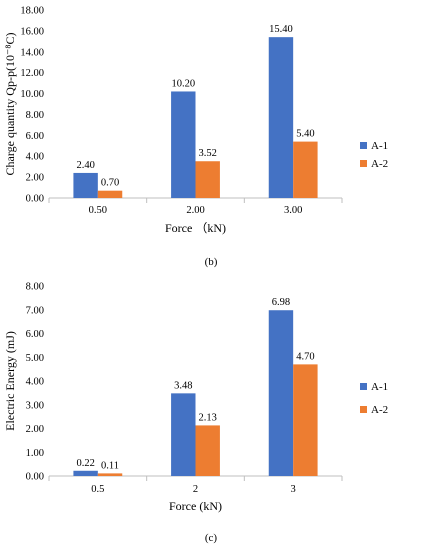  What do you see at coordinates (10, 104) in the screenshot?
I see `y-axis-title: Charge quantity Qp-p(10⁻⁸C)` at bounding box center [10, 104].